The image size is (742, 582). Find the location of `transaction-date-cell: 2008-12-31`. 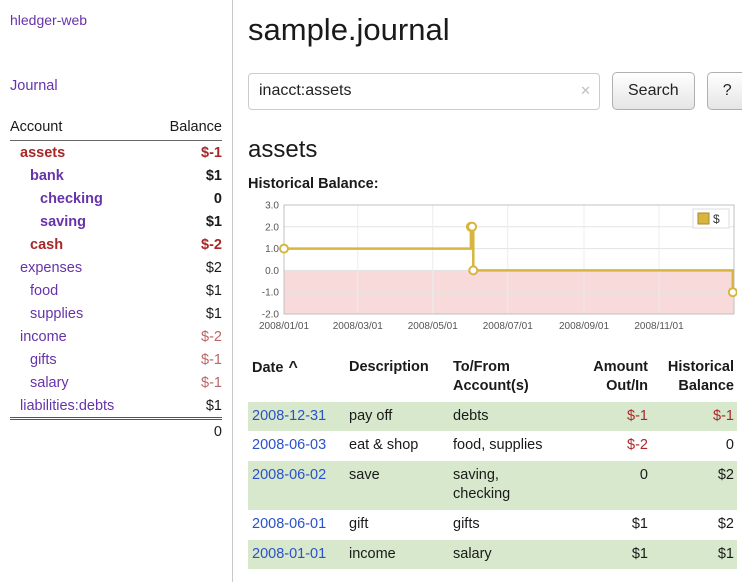

transaction-date-cell: 2008-12-31 is located at coordinates (296, 417).